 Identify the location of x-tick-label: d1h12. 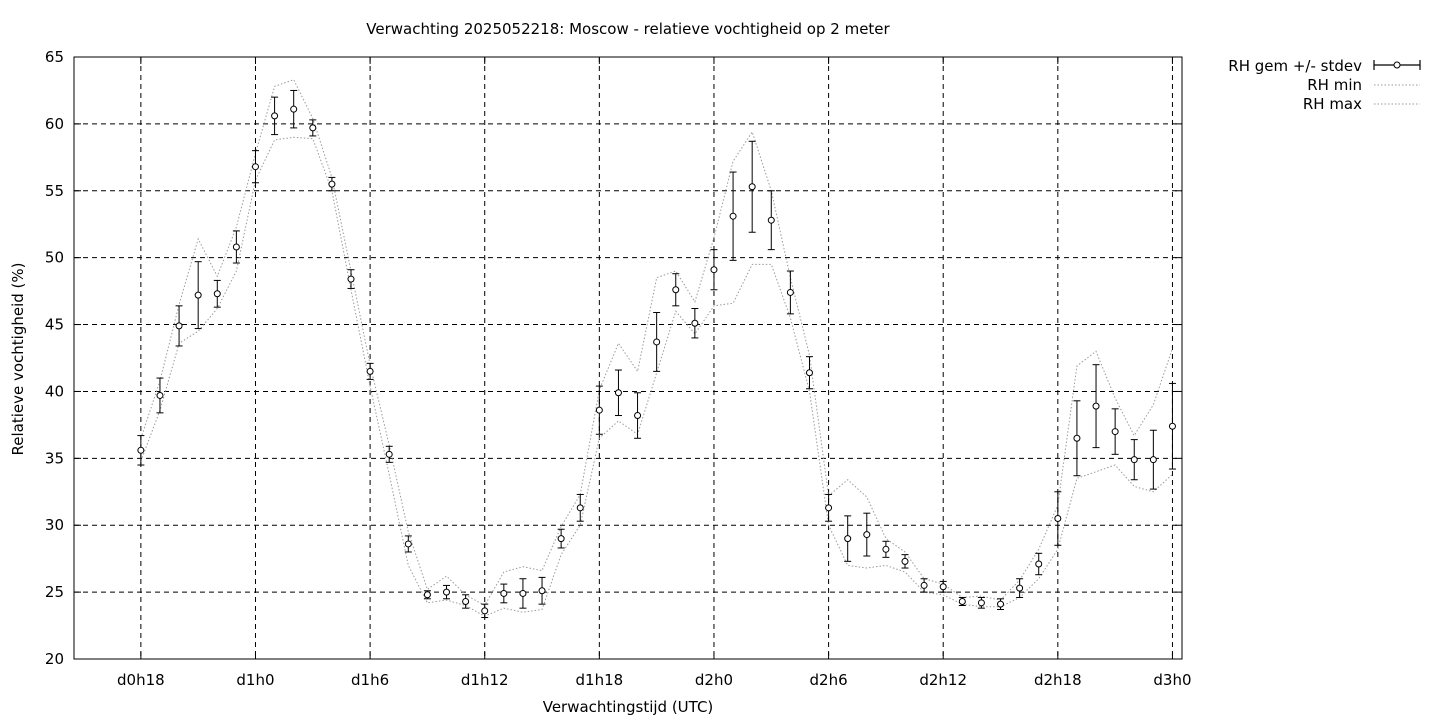
(485, 680).